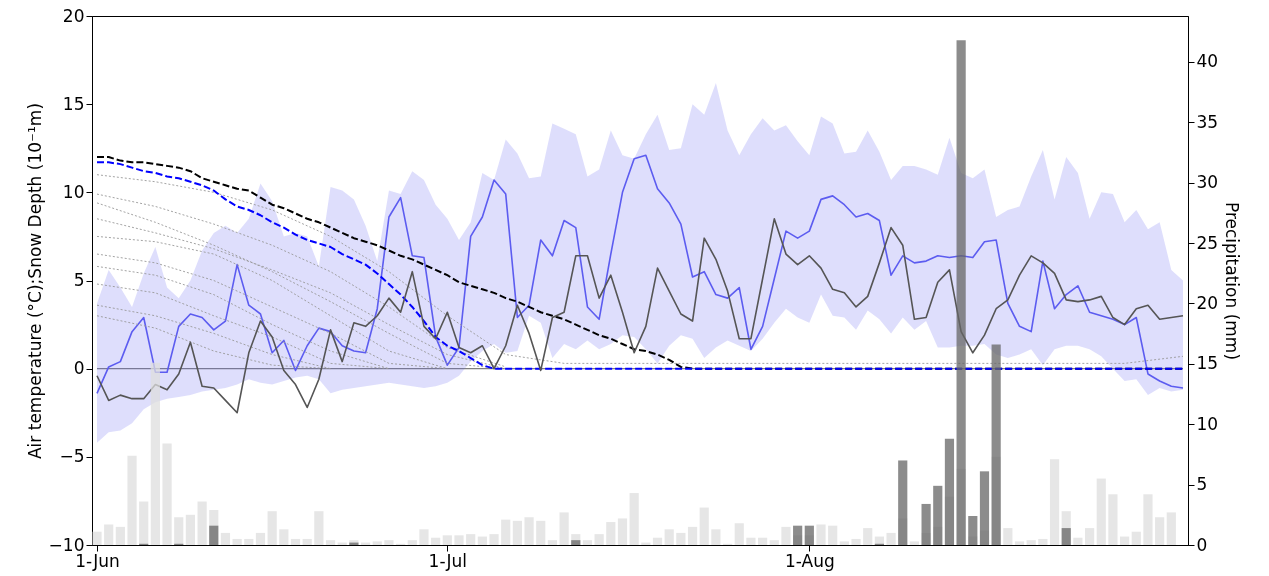 Image resolution: width=1269 pixels, height=576 pixels. Describe the element at coordinates (1202, 544) in the screenshot. I see `y2-tick-label: 0` at that location.